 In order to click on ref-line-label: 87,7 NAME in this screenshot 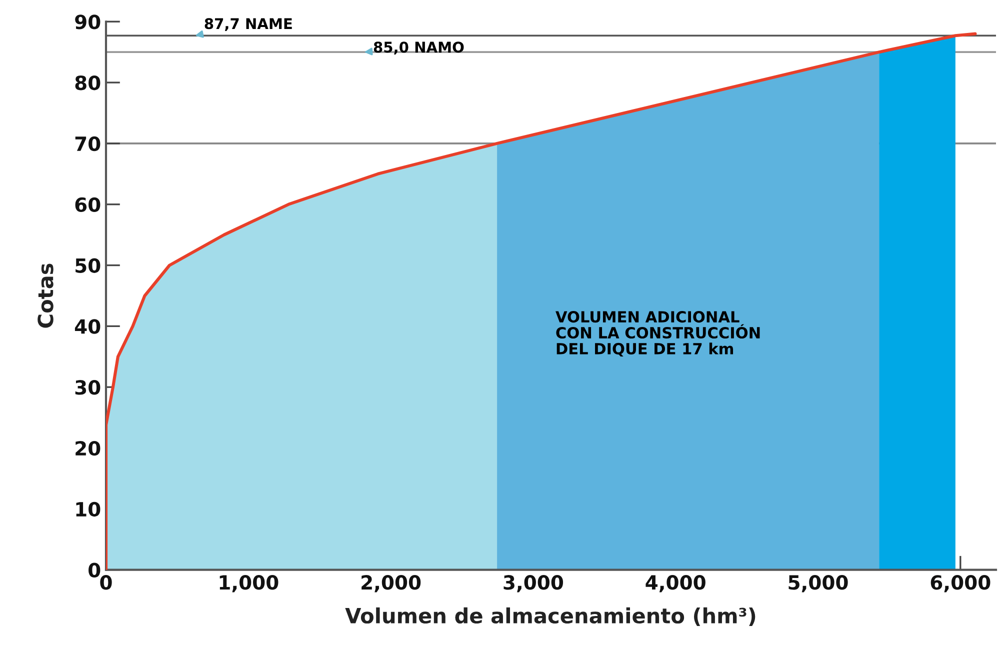, I will do `click(248, 25)`.